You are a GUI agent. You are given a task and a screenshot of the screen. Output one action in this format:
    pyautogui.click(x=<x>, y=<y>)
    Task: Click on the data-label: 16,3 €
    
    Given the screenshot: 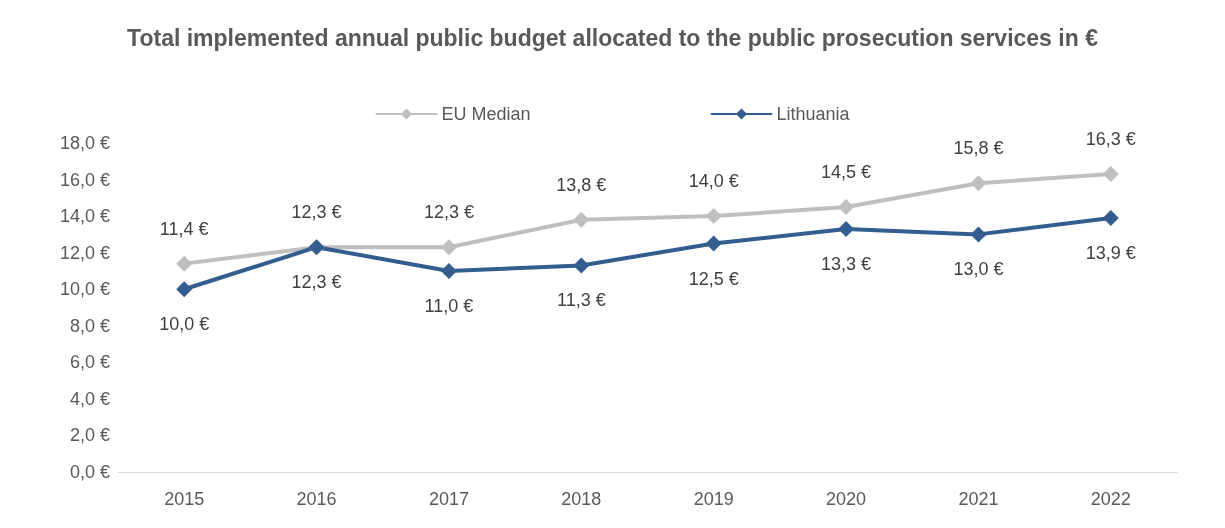 What is the action you would take?
    pyautogui.click(x=1110, y=139)
    